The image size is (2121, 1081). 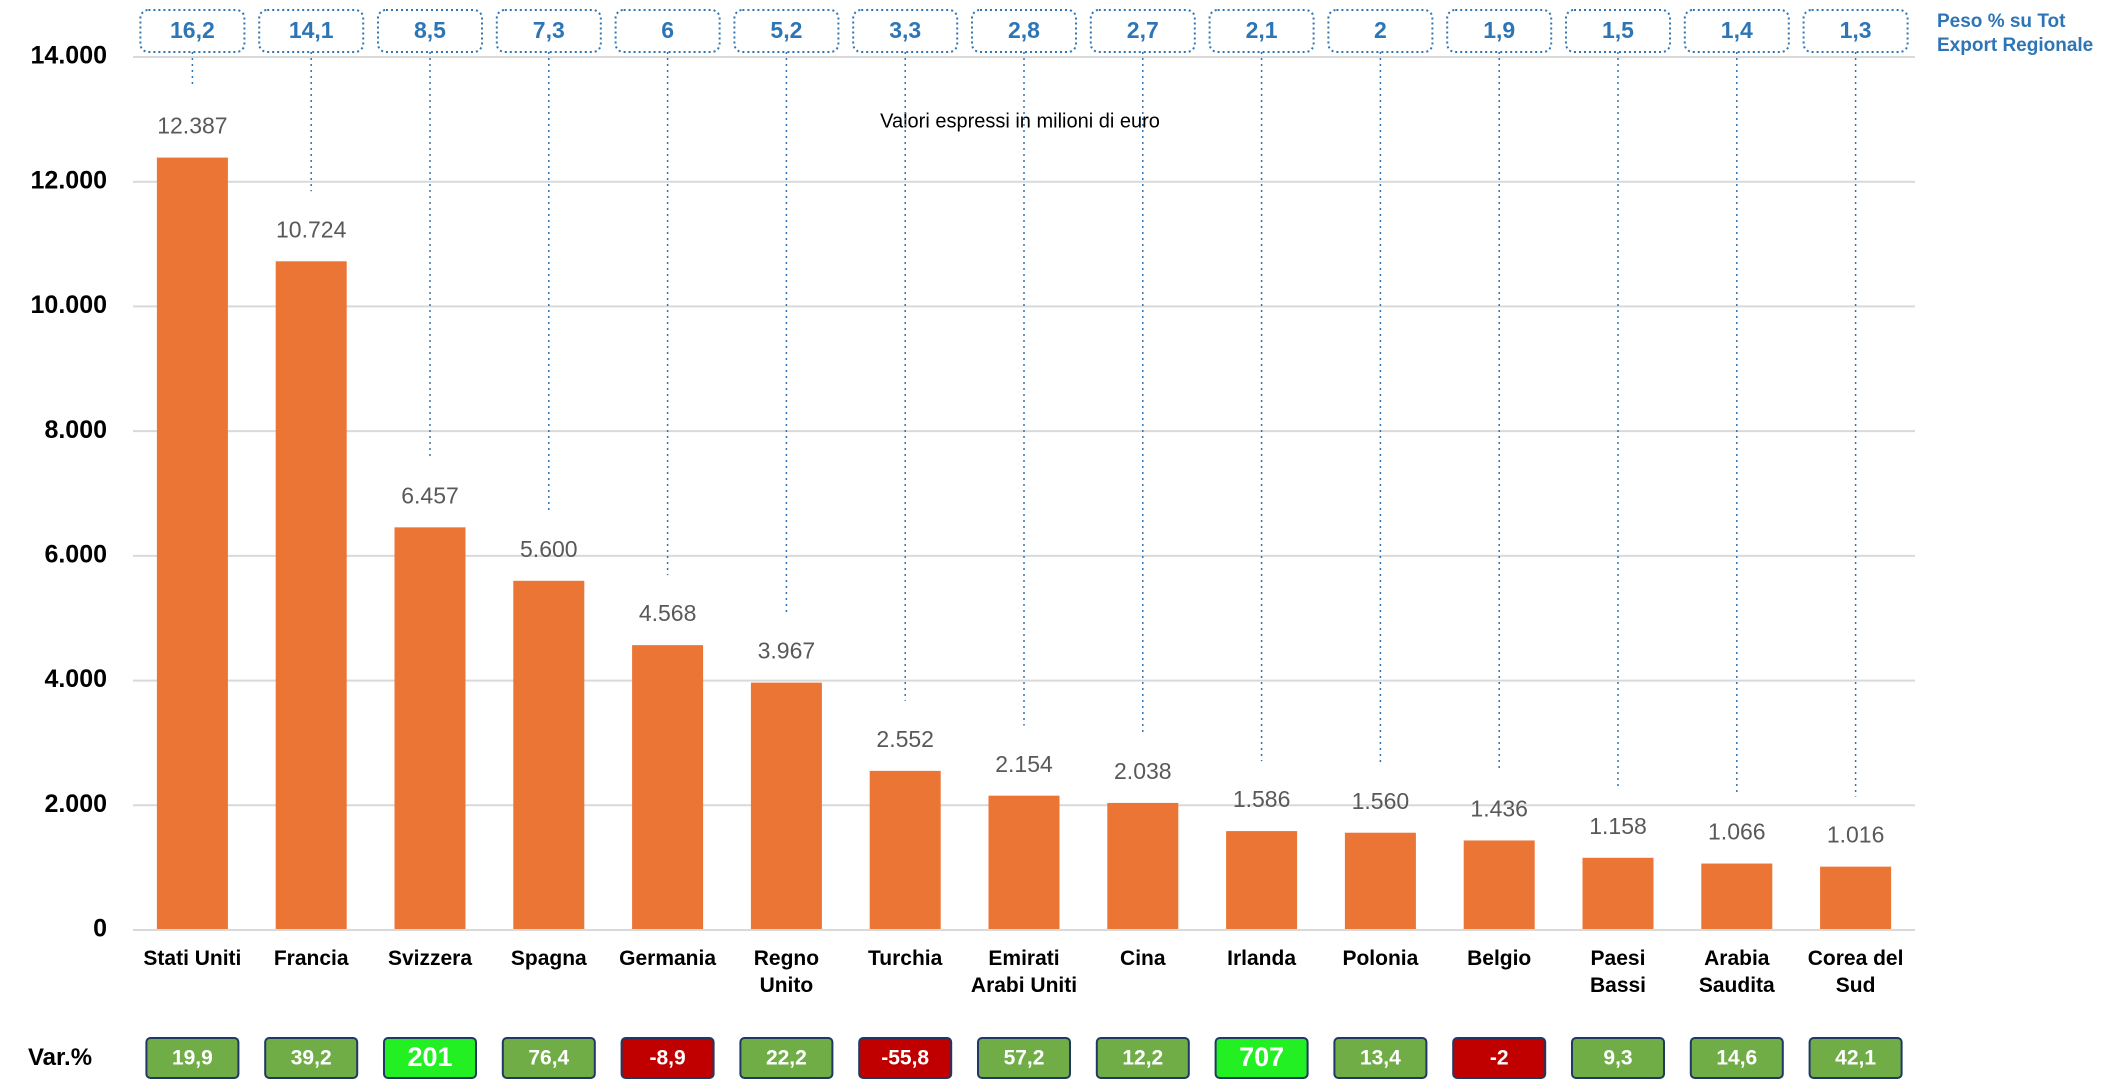 I want to click on value-label: 2.552, so click(x=905, y=739).